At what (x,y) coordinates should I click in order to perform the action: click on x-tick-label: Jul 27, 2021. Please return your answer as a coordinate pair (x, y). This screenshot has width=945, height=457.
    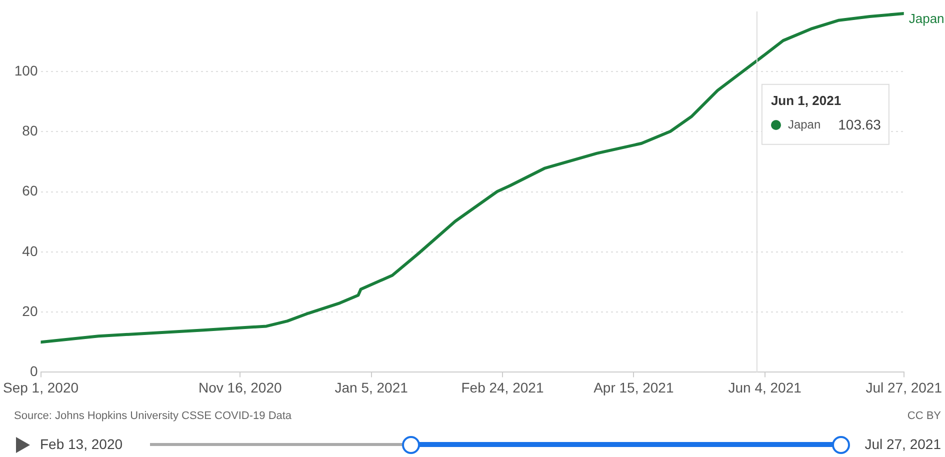
    Looking at the image, I should click on (904, 387).